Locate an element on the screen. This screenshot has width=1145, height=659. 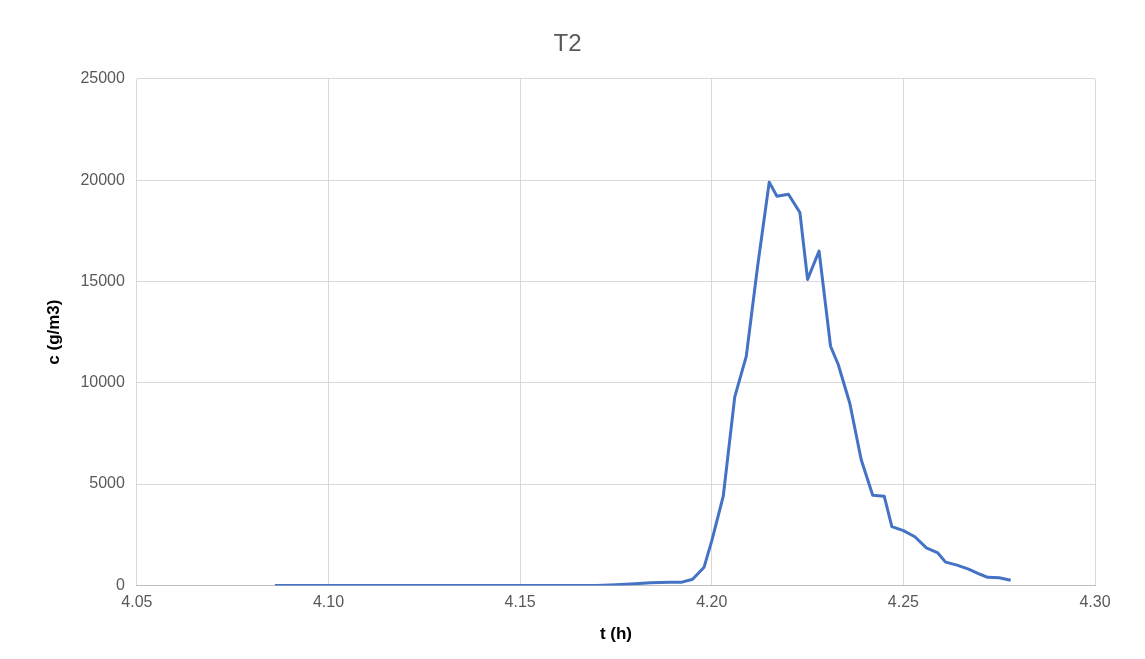
x-tick-label: 4.15 is located at coordinates (520, 602).